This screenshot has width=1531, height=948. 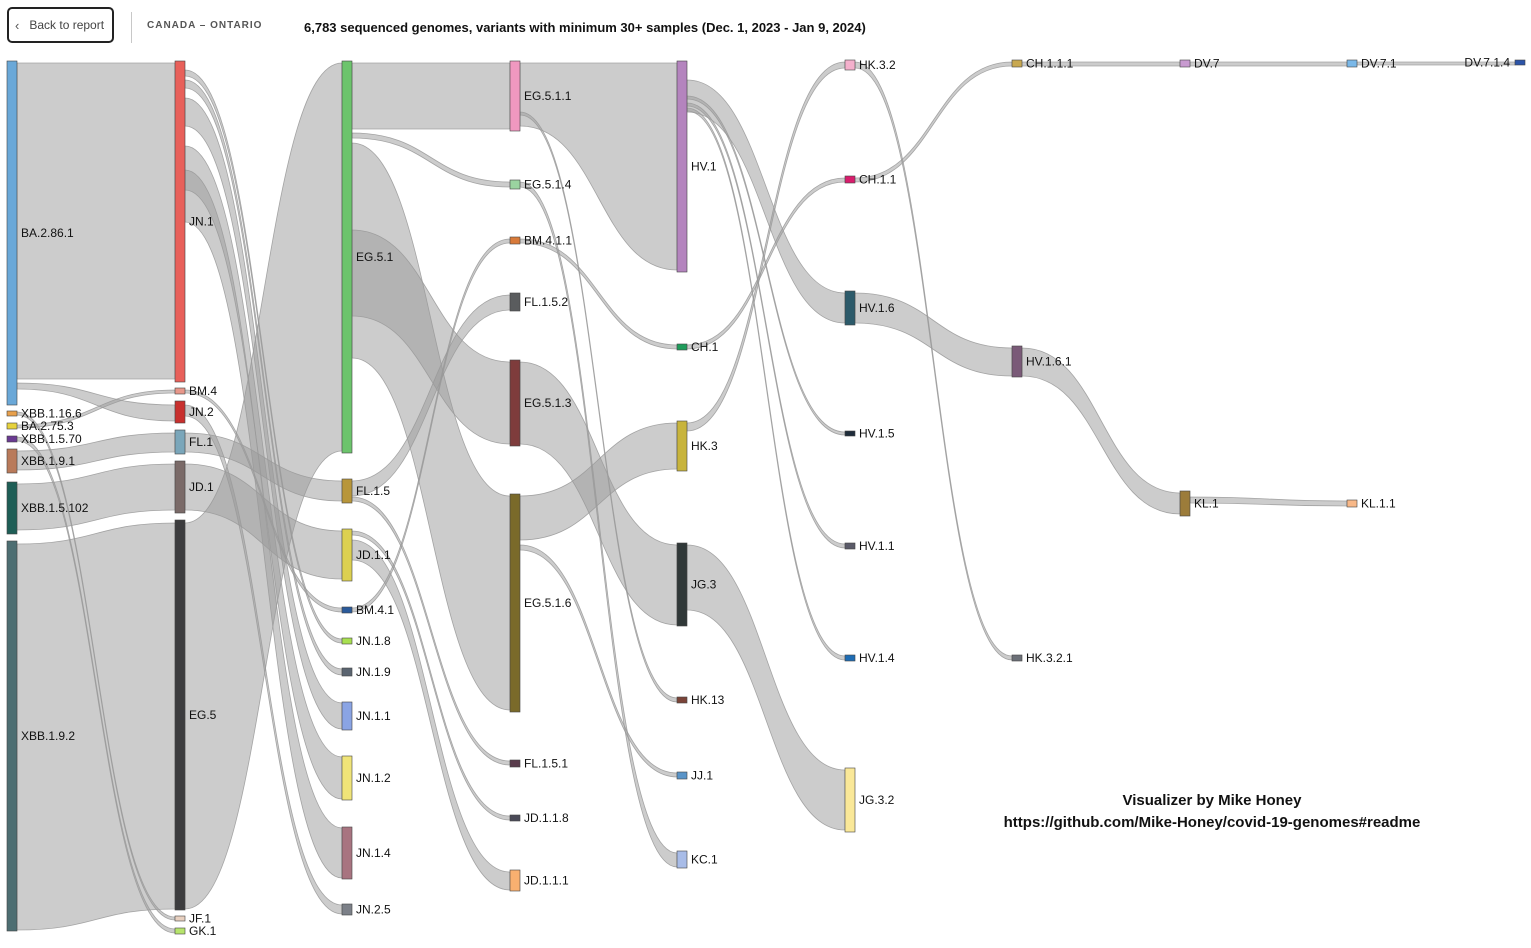 What do you see at coordinates (1017, 63) in the screenshot?
I see `sankey-node-CH.1.1.1` at bounding box center [1017, 63].